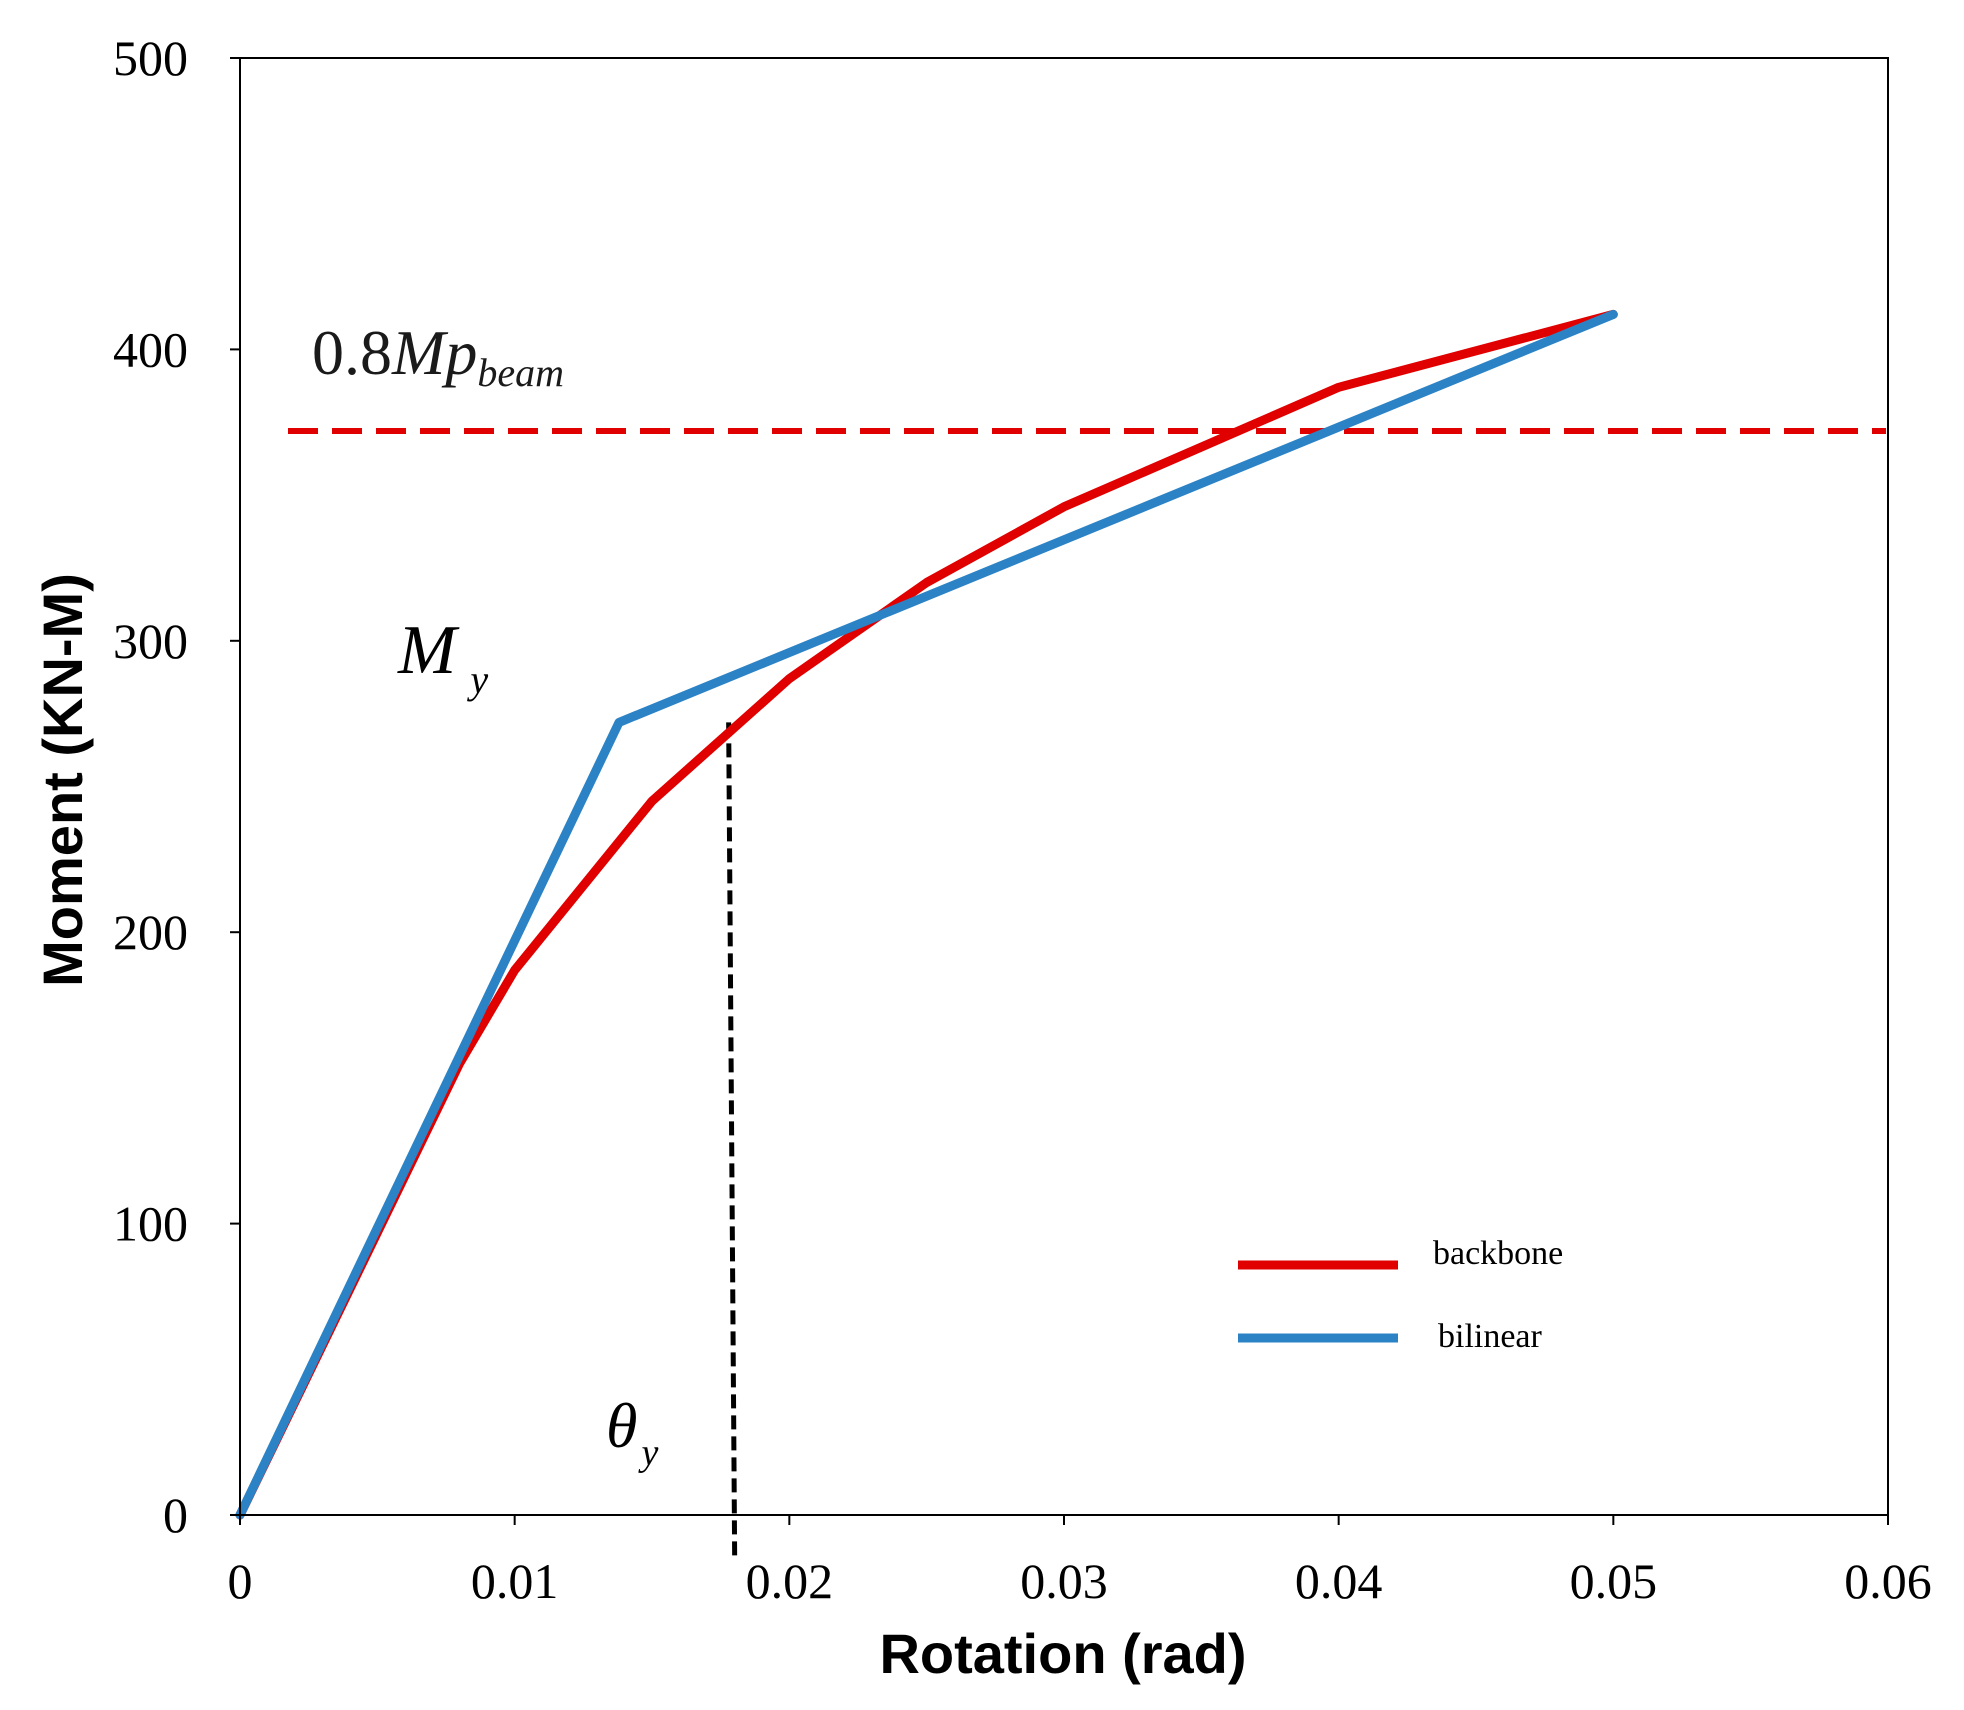 The height and width of the screenshot is (1710, 1964). Describe the element at coordinates (1490, 1336) in the screenshot. I see `legend-label-bilinear: bilinear` at that location.